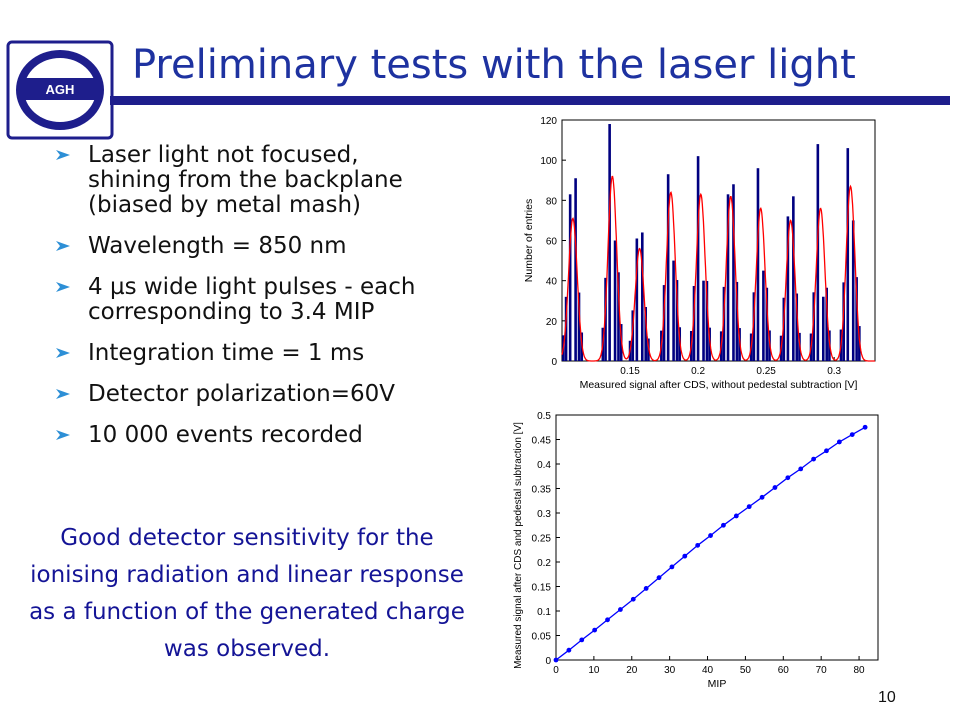 This screenshot has width=960, height=720. I want to click on x-tick-label: 40, so click(708, 670).